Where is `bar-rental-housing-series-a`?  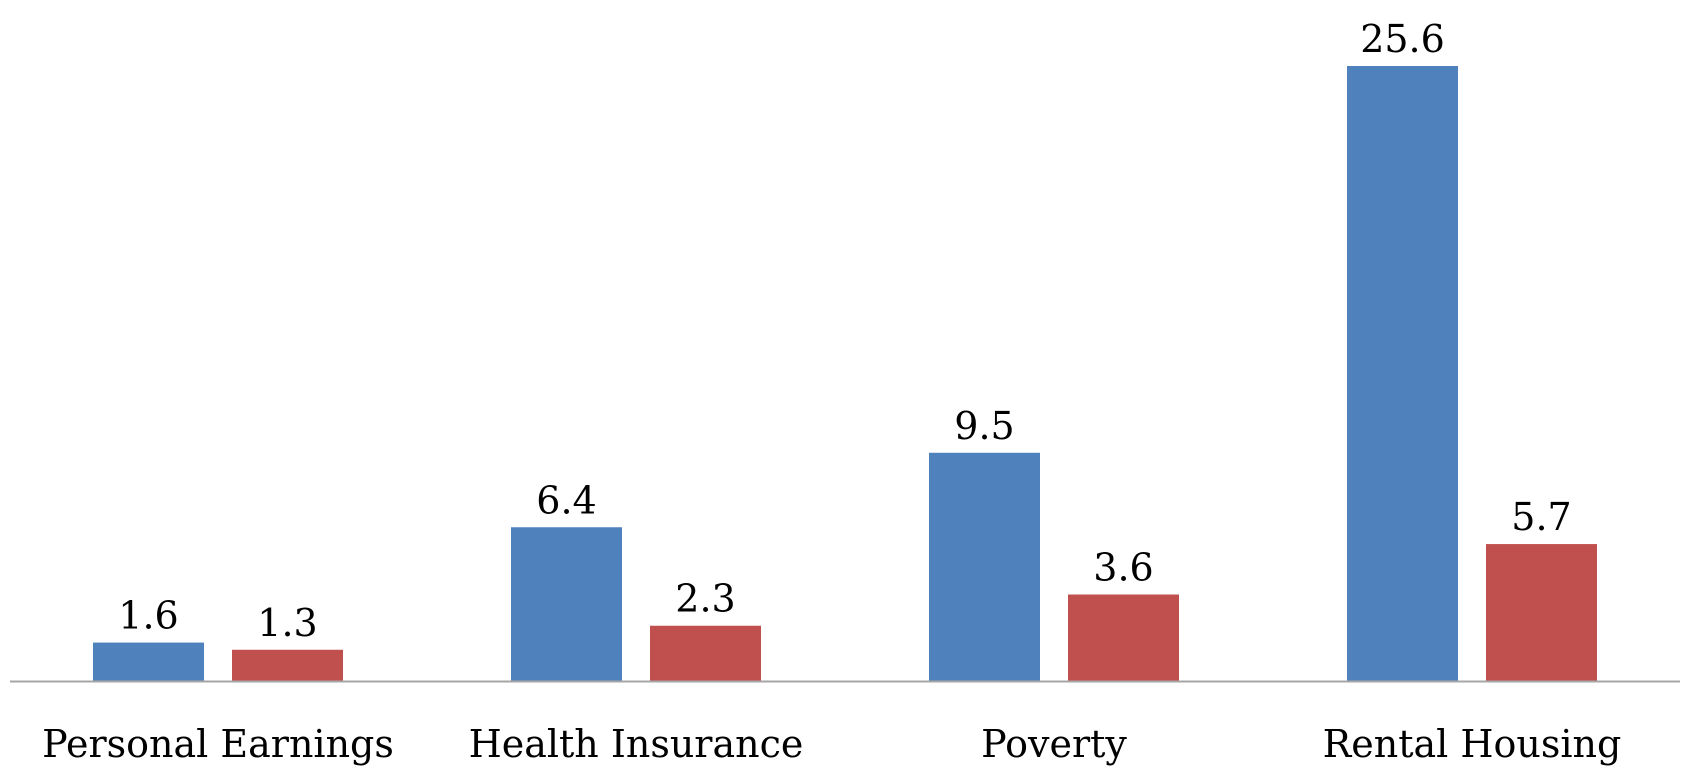
bar-rental-housing-series-a is located at coordinates (1402, 373).